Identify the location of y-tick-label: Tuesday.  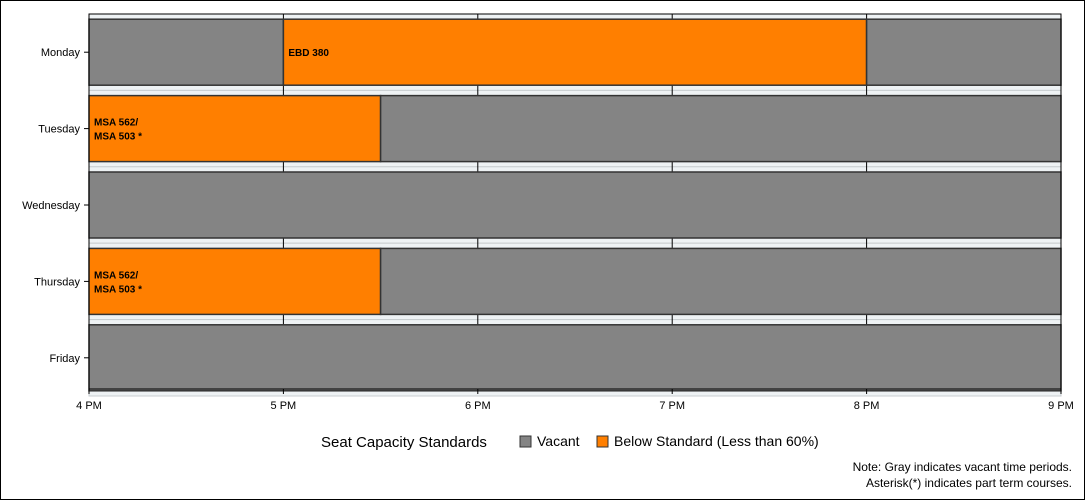
(59, 130).